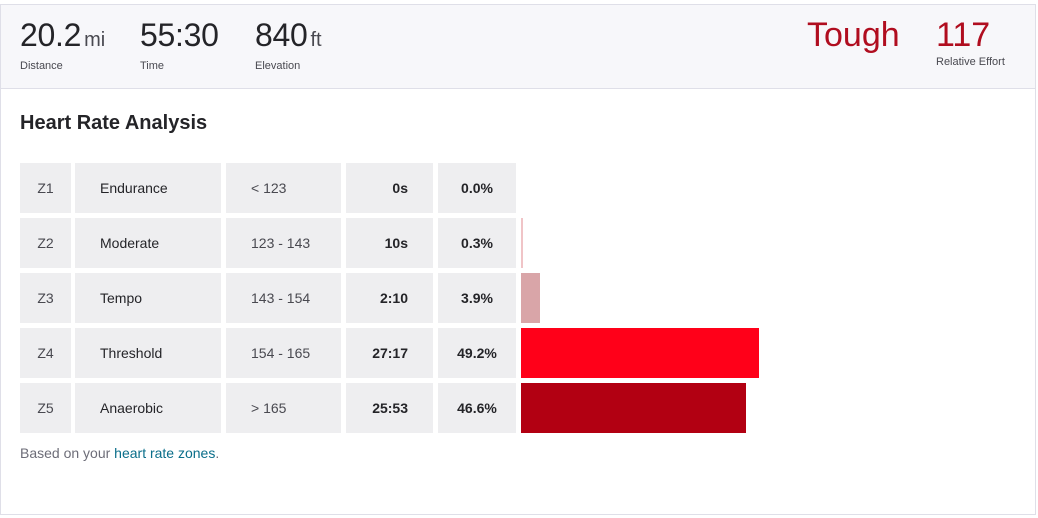 The image size is (1038, 518). I want to click on zone-percent: 46.6%, so click(477, 408).